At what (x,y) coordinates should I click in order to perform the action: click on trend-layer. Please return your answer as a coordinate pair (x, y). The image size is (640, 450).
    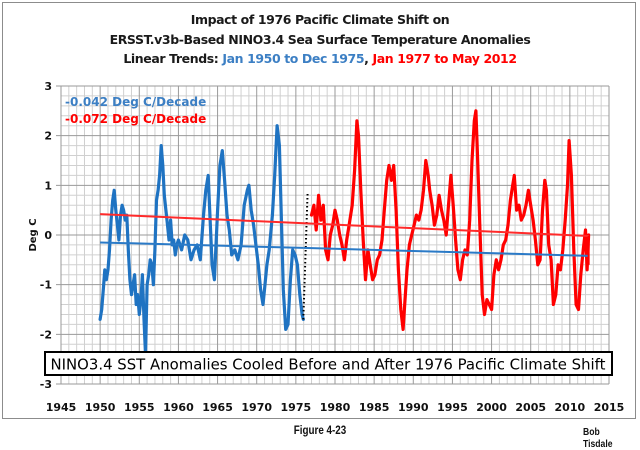
    Looking at the image, I should click on (345, 239).